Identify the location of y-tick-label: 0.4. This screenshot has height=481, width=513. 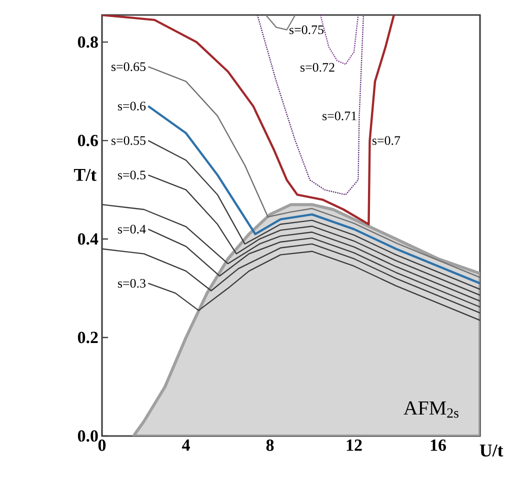
(88, 239).